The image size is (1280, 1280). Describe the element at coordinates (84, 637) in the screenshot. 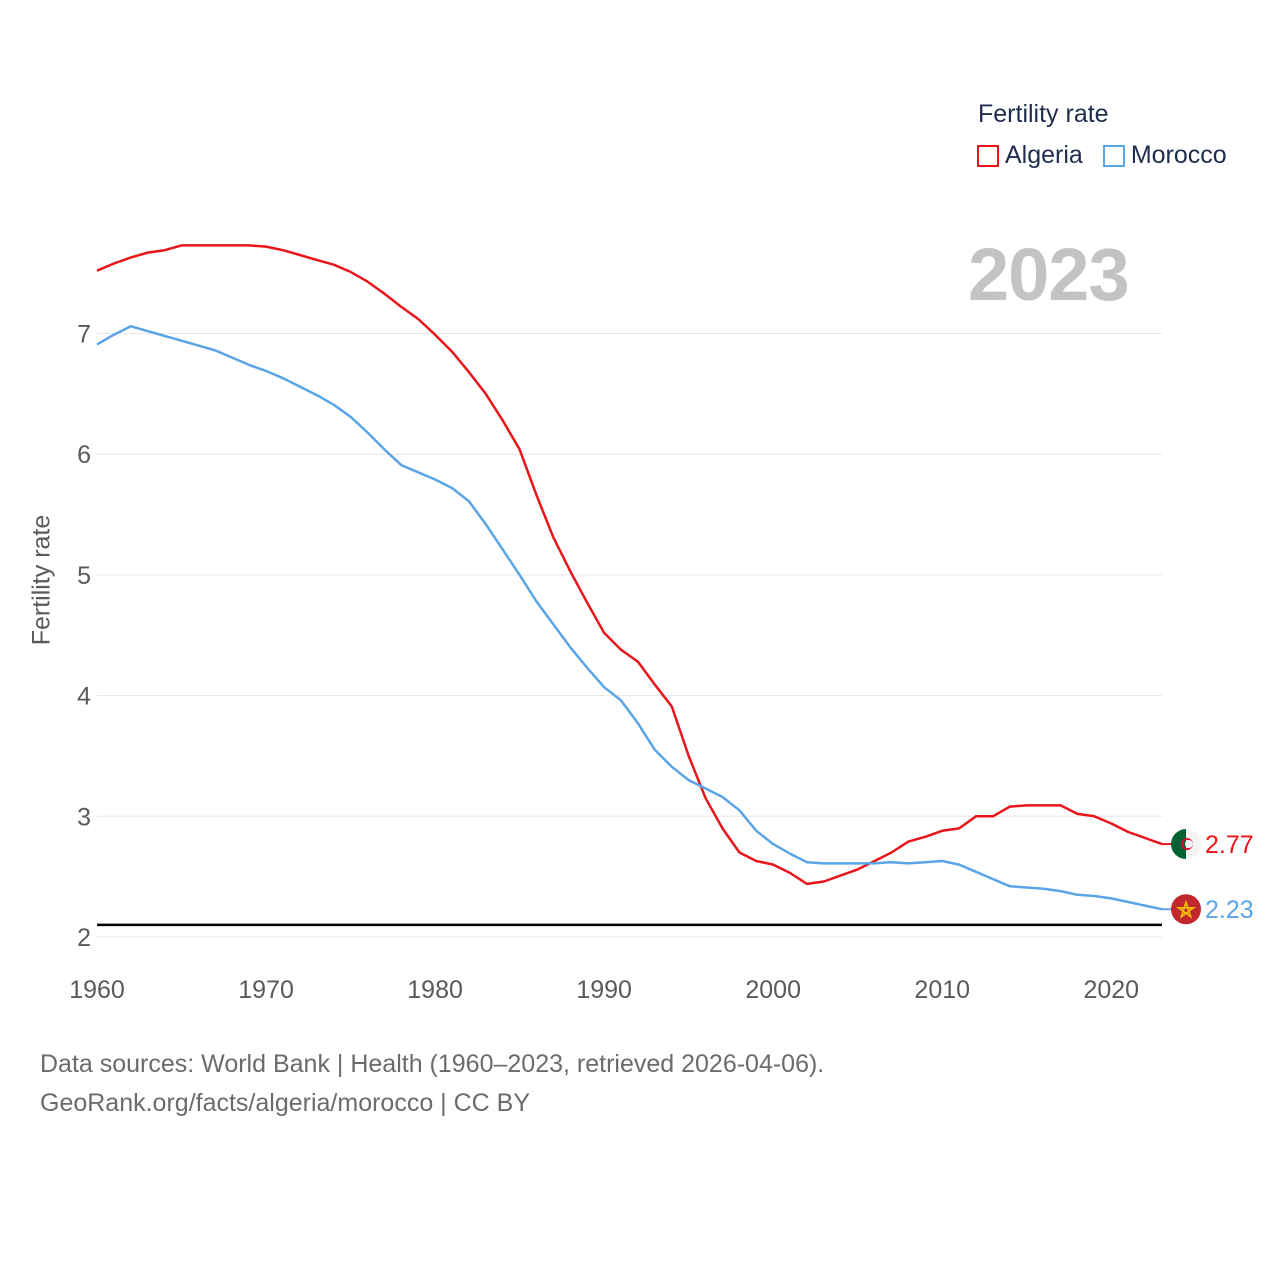

I see `y-axis-ticks: 2 3 4 5 6 7` at that location.